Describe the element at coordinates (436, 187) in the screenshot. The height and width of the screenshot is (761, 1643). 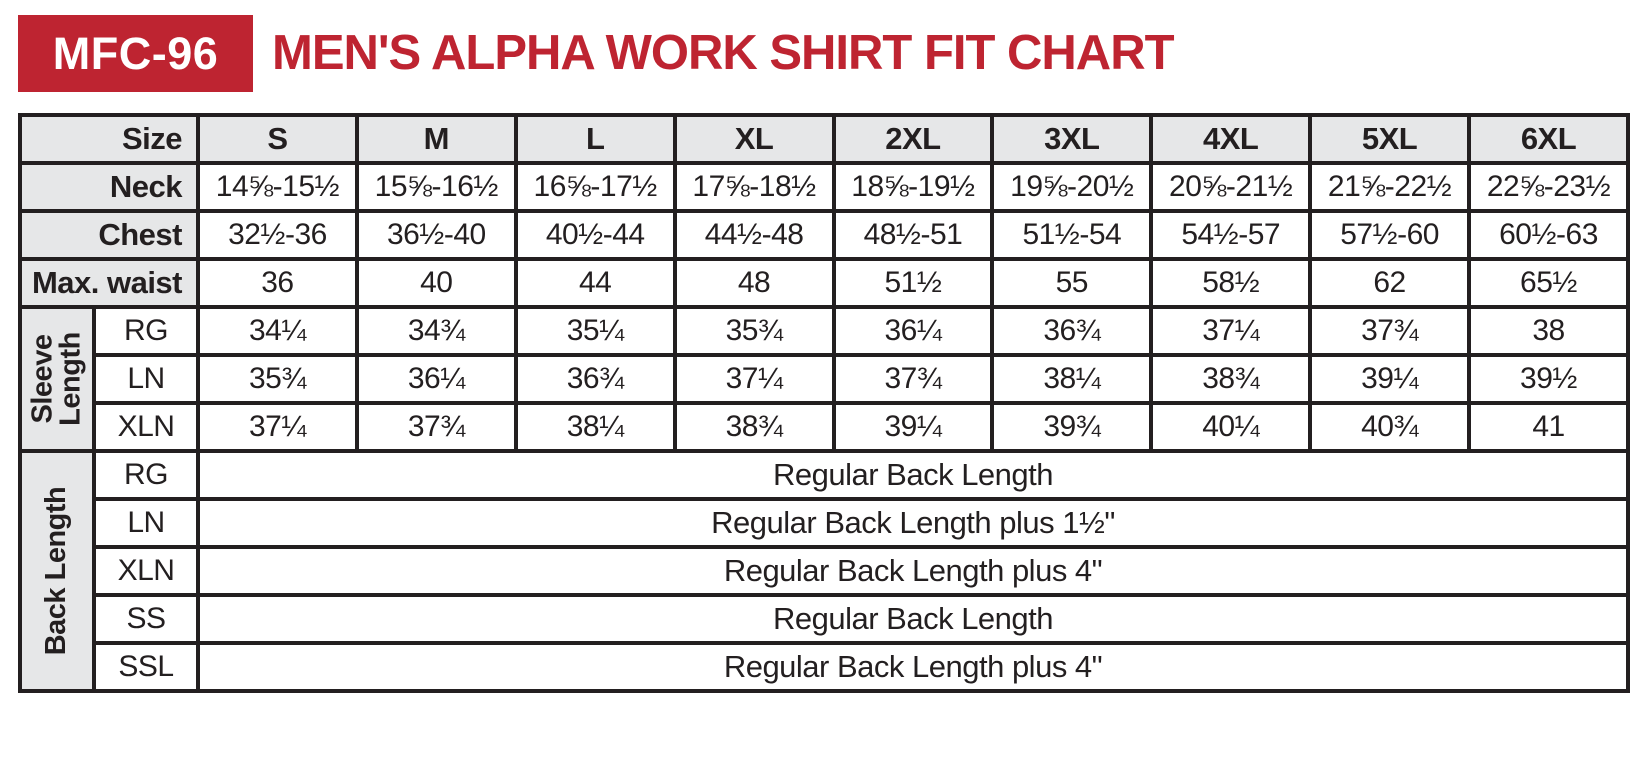
I see `measurement-value-cell: 15⅝-16½` at that location.